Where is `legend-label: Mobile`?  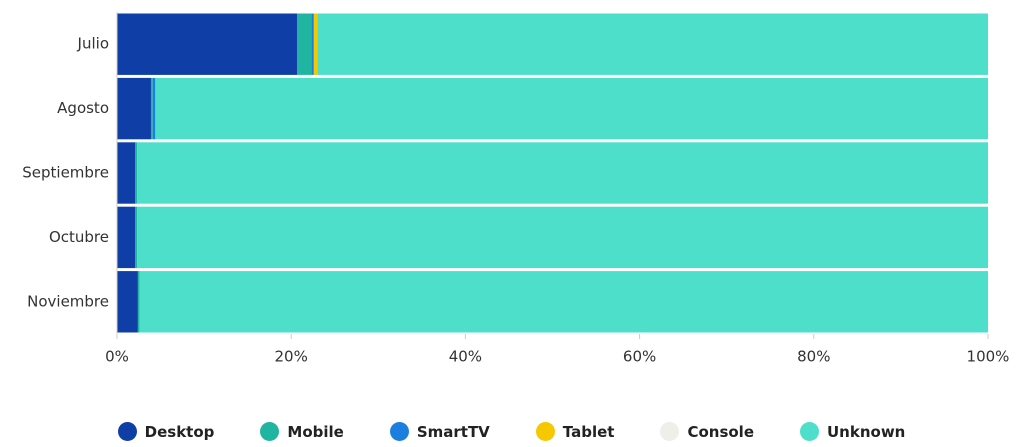
legend-label: Mobile is located at coordinates (315, 431).